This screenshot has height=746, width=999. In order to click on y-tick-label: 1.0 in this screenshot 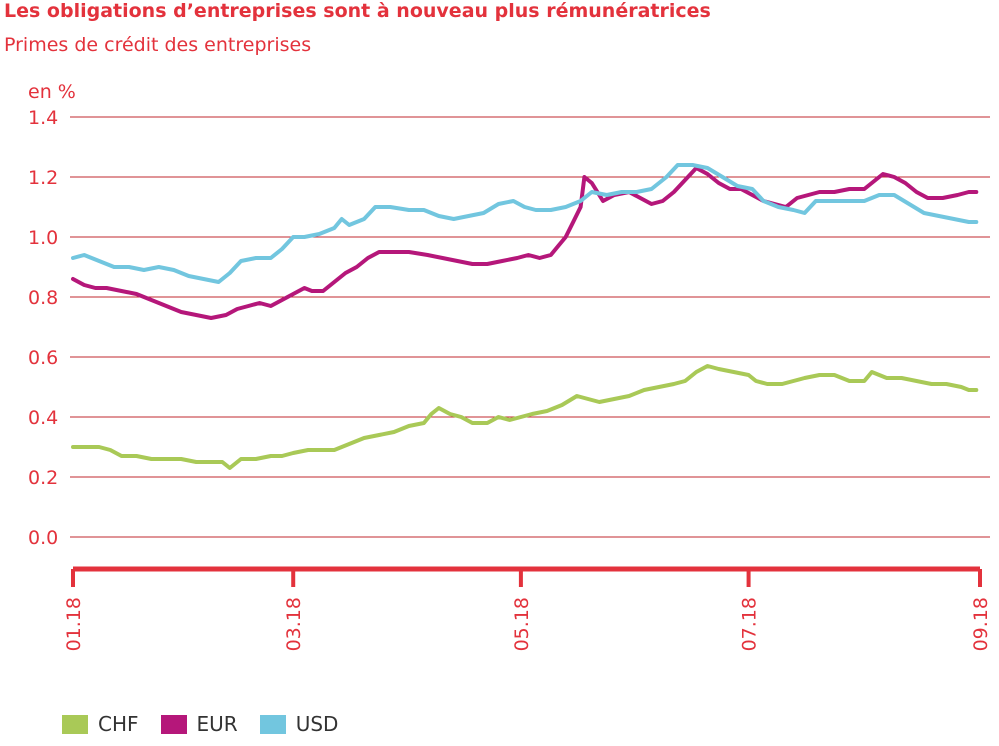, I will do `click(43, 238)`.